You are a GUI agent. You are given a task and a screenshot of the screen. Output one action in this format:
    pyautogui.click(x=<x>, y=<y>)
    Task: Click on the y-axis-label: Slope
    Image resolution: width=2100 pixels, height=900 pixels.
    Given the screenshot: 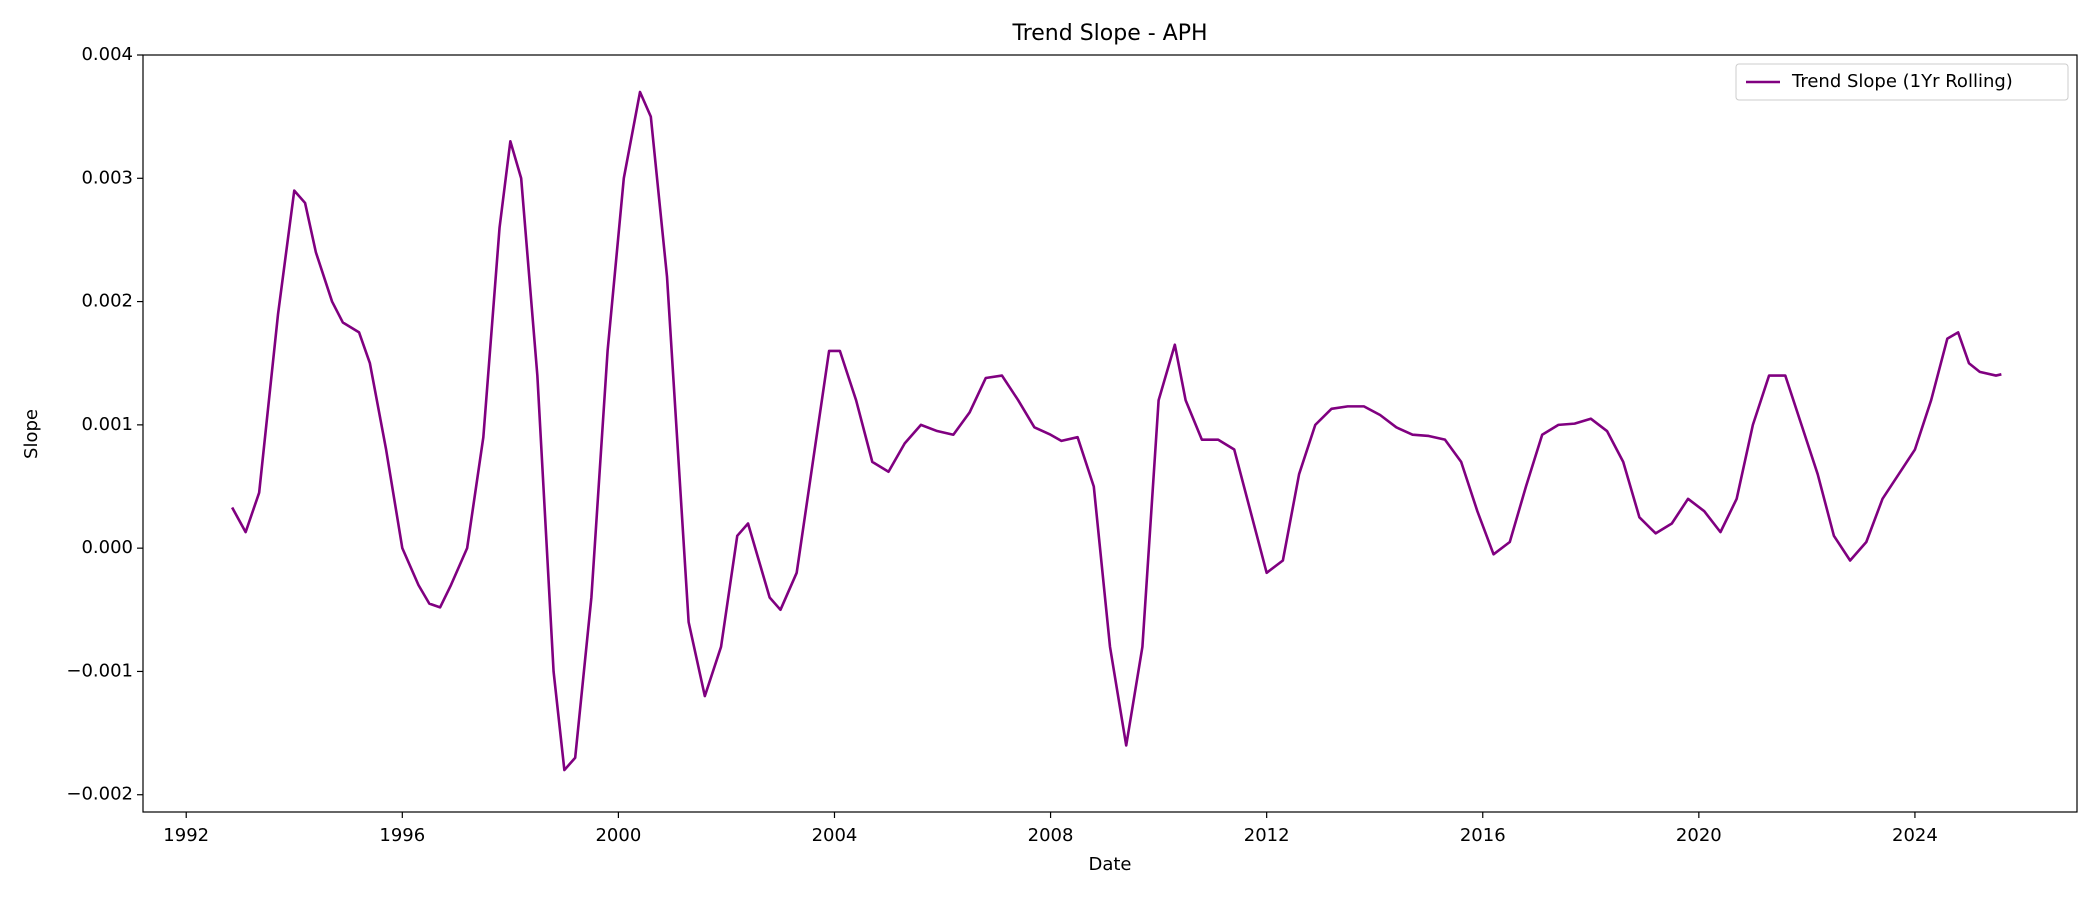 What is the action you would take?
    pyautogui.click(x=31, y=434)
    